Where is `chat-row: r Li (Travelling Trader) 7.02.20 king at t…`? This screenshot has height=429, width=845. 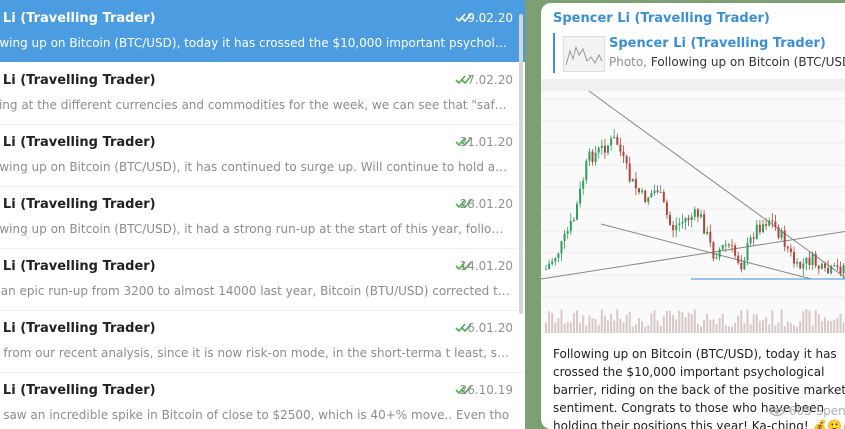
chat-row: r Li (Travelling Trader) 7.02.20 king at t… is located at coordinates (262, 93).